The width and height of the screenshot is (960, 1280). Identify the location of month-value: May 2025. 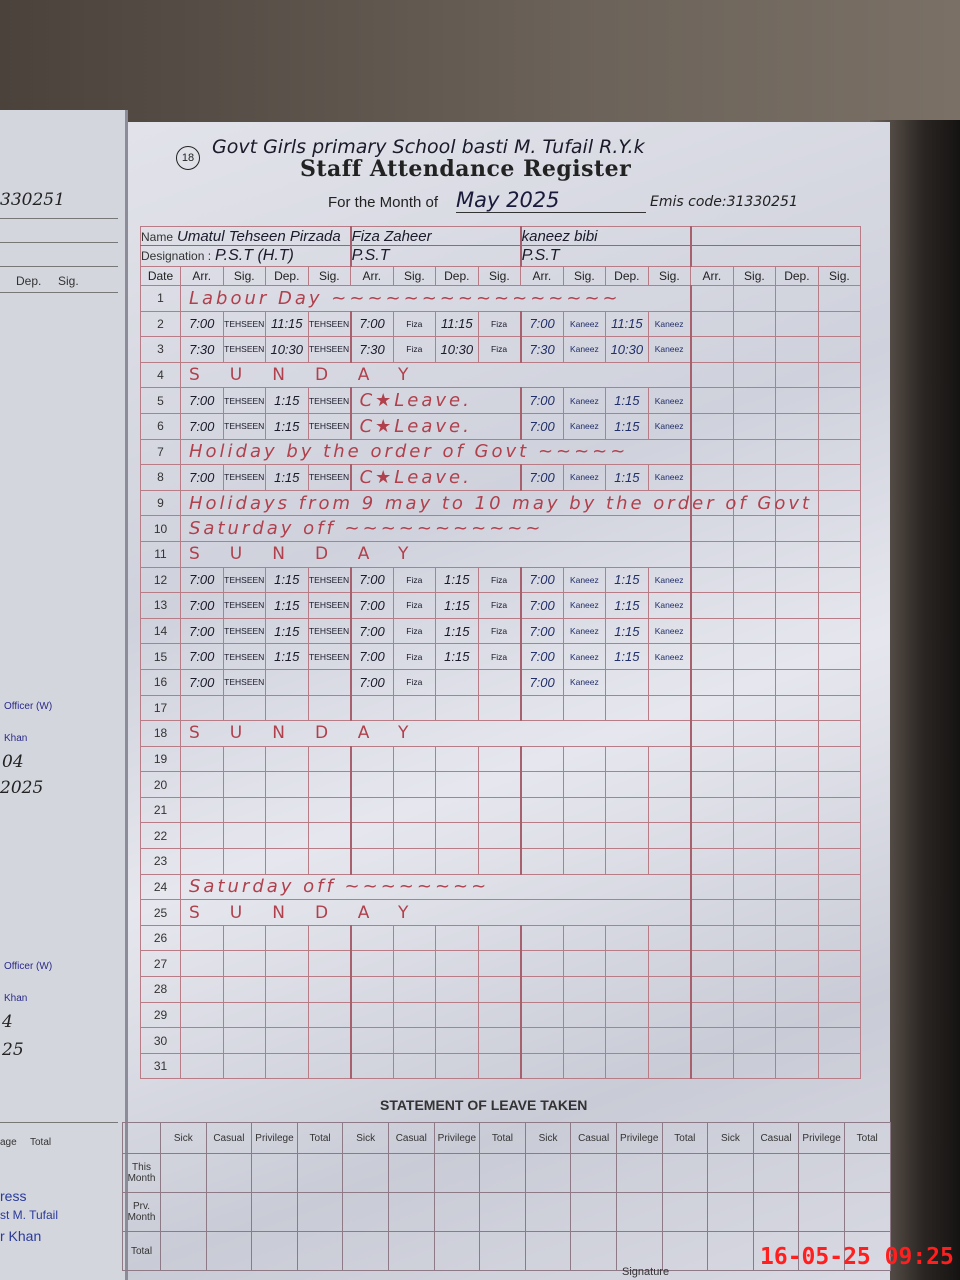
(551, 200).